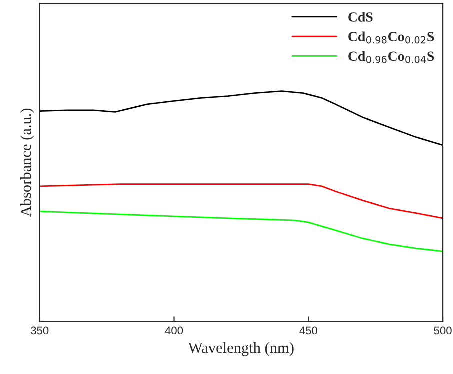 Image resolution: width=453 pixels, height=374 pixels. Describe the element at coordinates (40, 330) in the screenshot. I see `x-tick-label: 350` at that location.